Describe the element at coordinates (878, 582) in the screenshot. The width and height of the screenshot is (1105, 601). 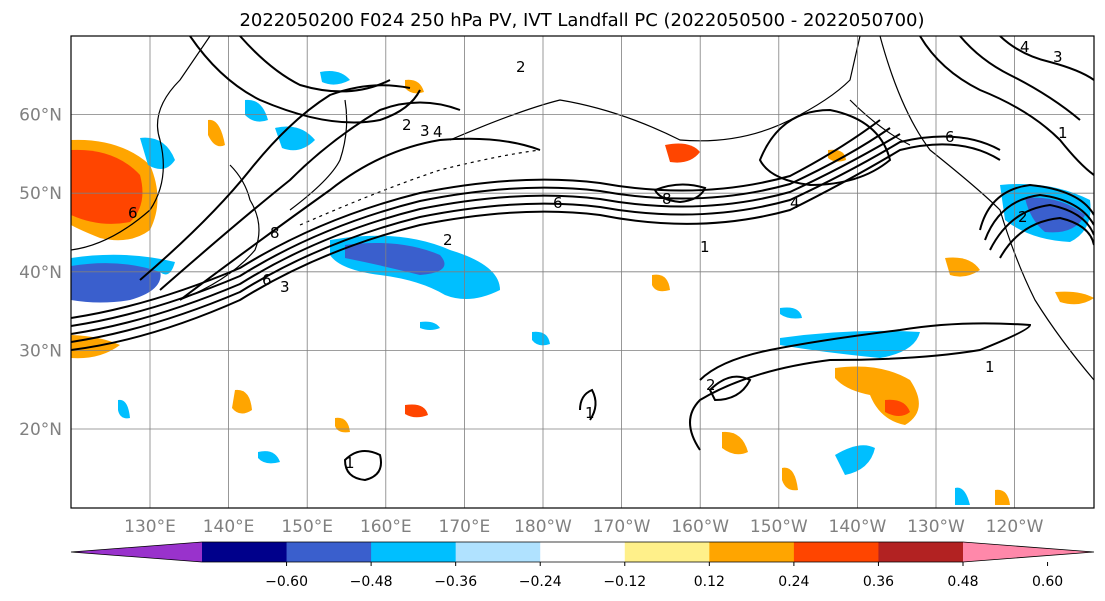
I see `colorbar-tick-label: 0.36` at that location.